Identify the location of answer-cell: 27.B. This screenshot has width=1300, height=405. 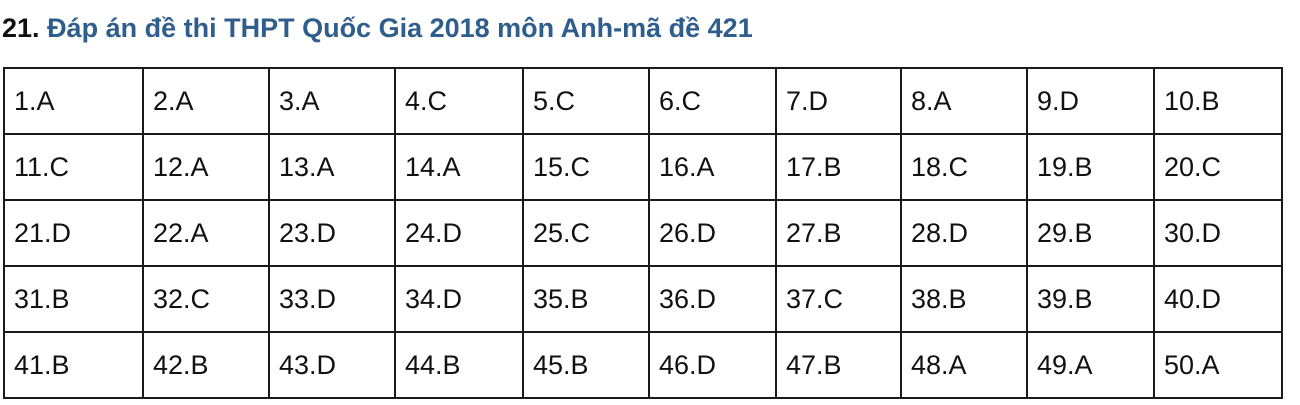
(838, 233).